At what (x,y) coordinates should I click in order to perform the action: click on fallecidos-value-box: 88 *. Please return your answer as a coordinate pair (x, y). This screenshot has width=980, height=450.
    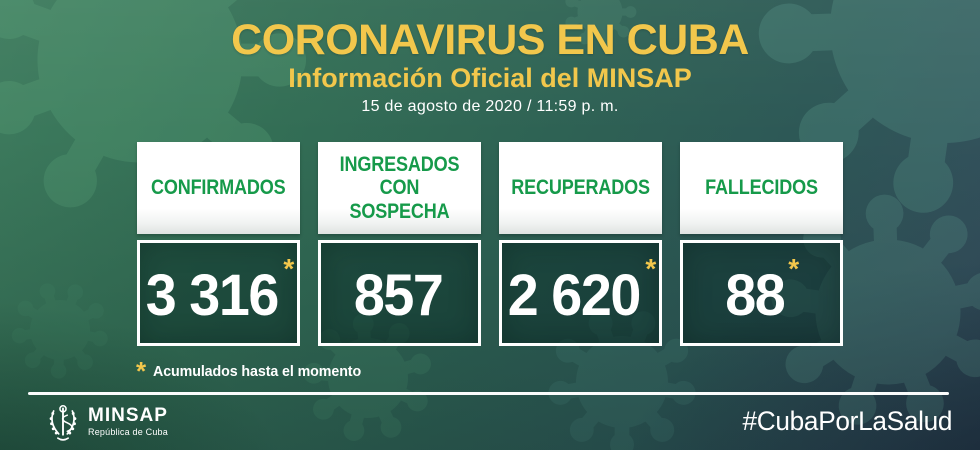
    Looking at the image, I should click on (761, 293).